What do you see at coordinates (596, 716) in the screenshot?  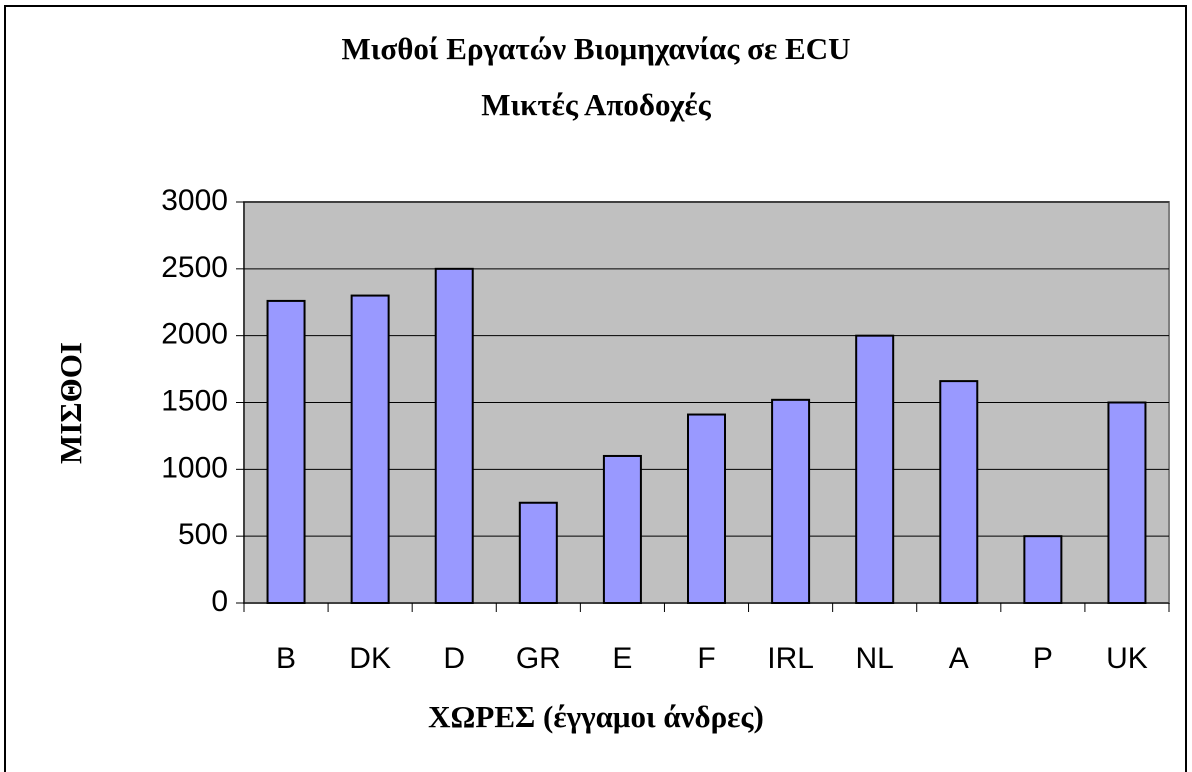 I see `x-axis-label: ΧΩΡΕΣ (έγγαμοι άνδρες)` at bounding box center [596, 716].